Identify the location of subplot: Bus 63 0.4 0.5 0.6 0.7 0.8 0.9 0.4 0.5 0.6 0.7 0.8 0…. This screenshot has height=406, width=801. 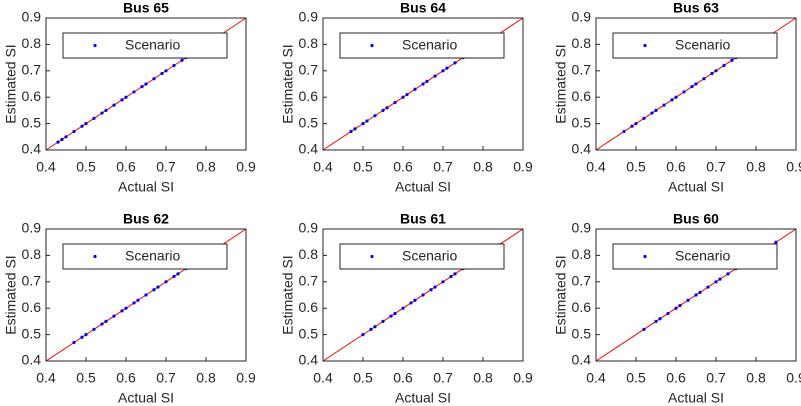
(677, 97).